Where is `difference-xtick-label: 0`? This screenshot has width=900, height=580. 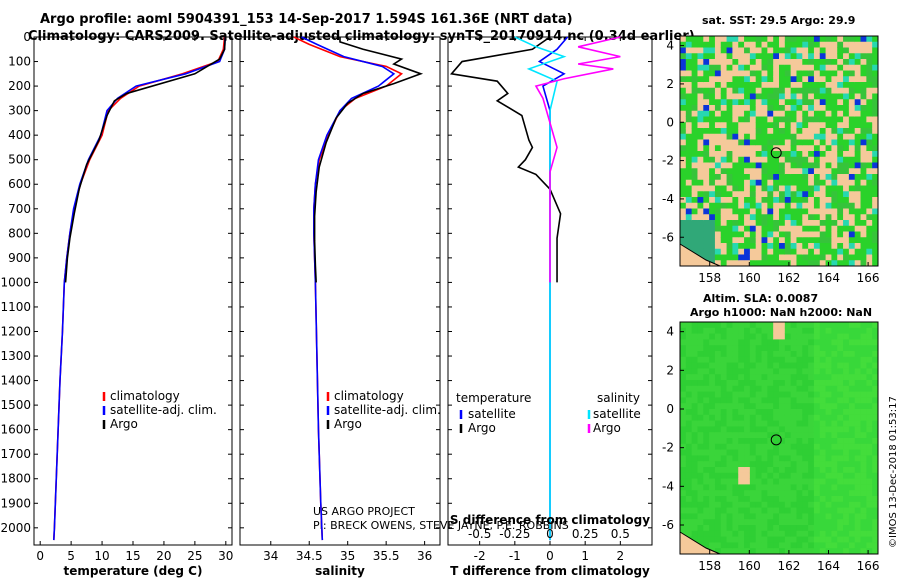 difference-xtick-label: 0 is located at coordinates (550, 556).